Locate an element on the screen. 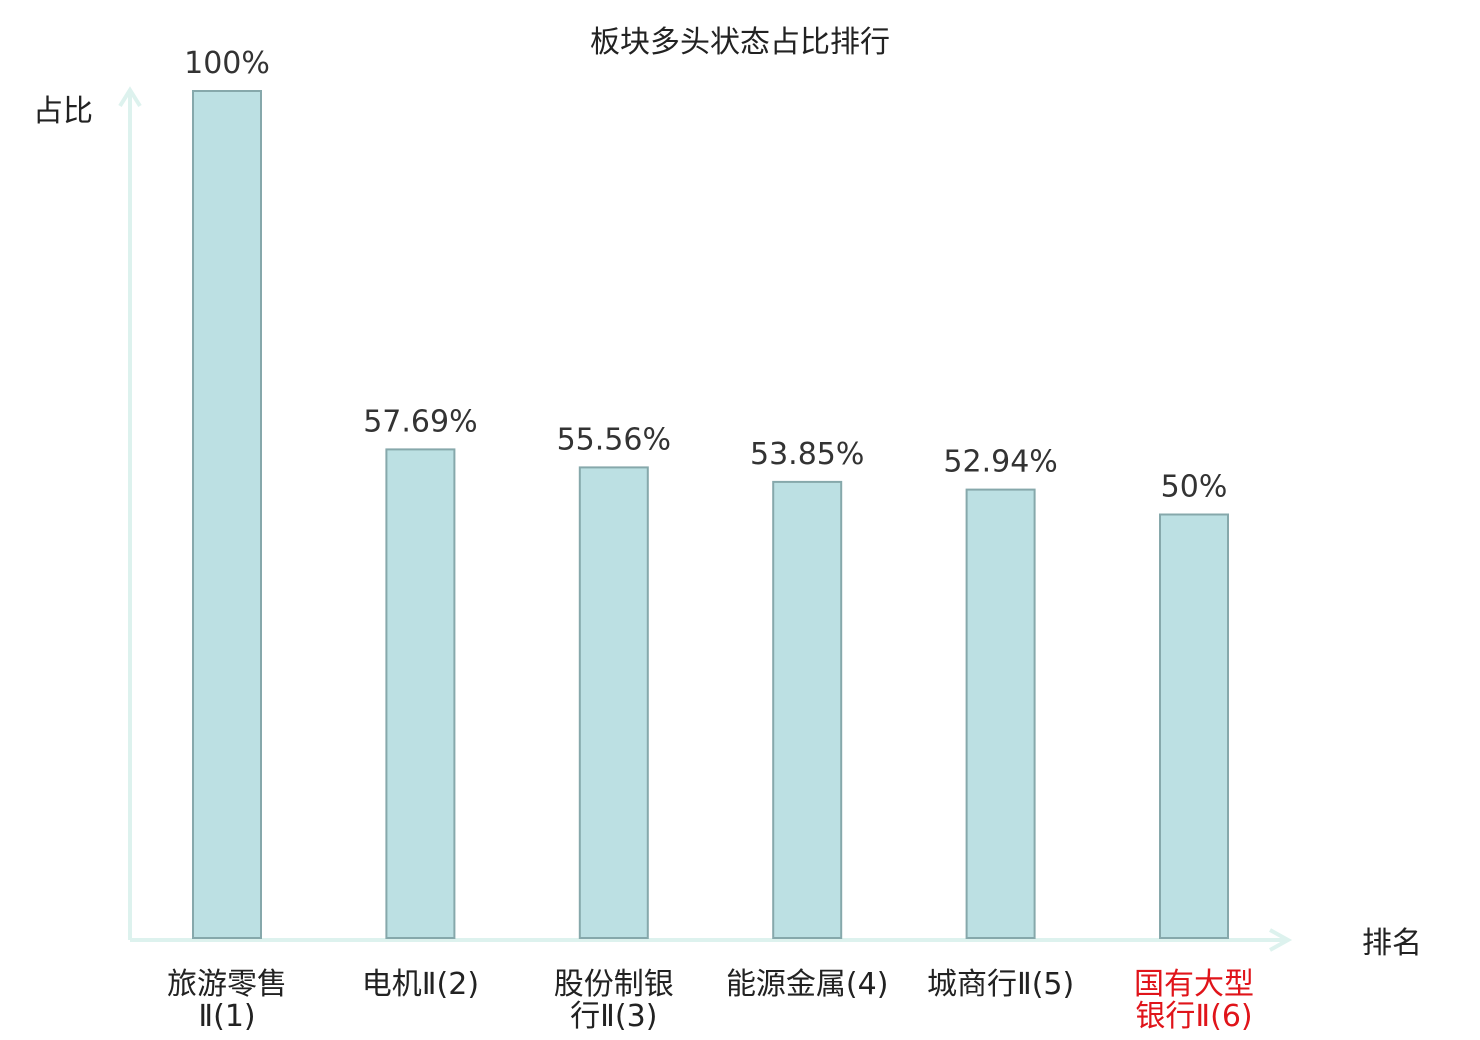 This screenshot has height=1040, width=1480. category-label-2: 电机Ⅱ(2) is located at coordinates (420, 984).